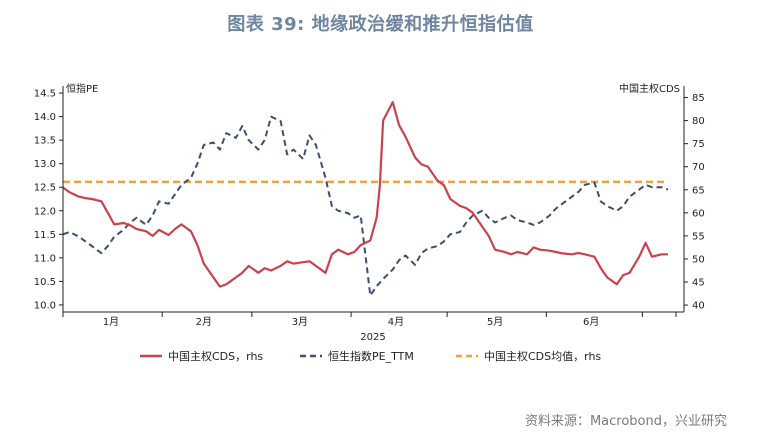 This screenshot has width=761, height=438. I want to click on x-tick-label: 5月, so click(495, 322).